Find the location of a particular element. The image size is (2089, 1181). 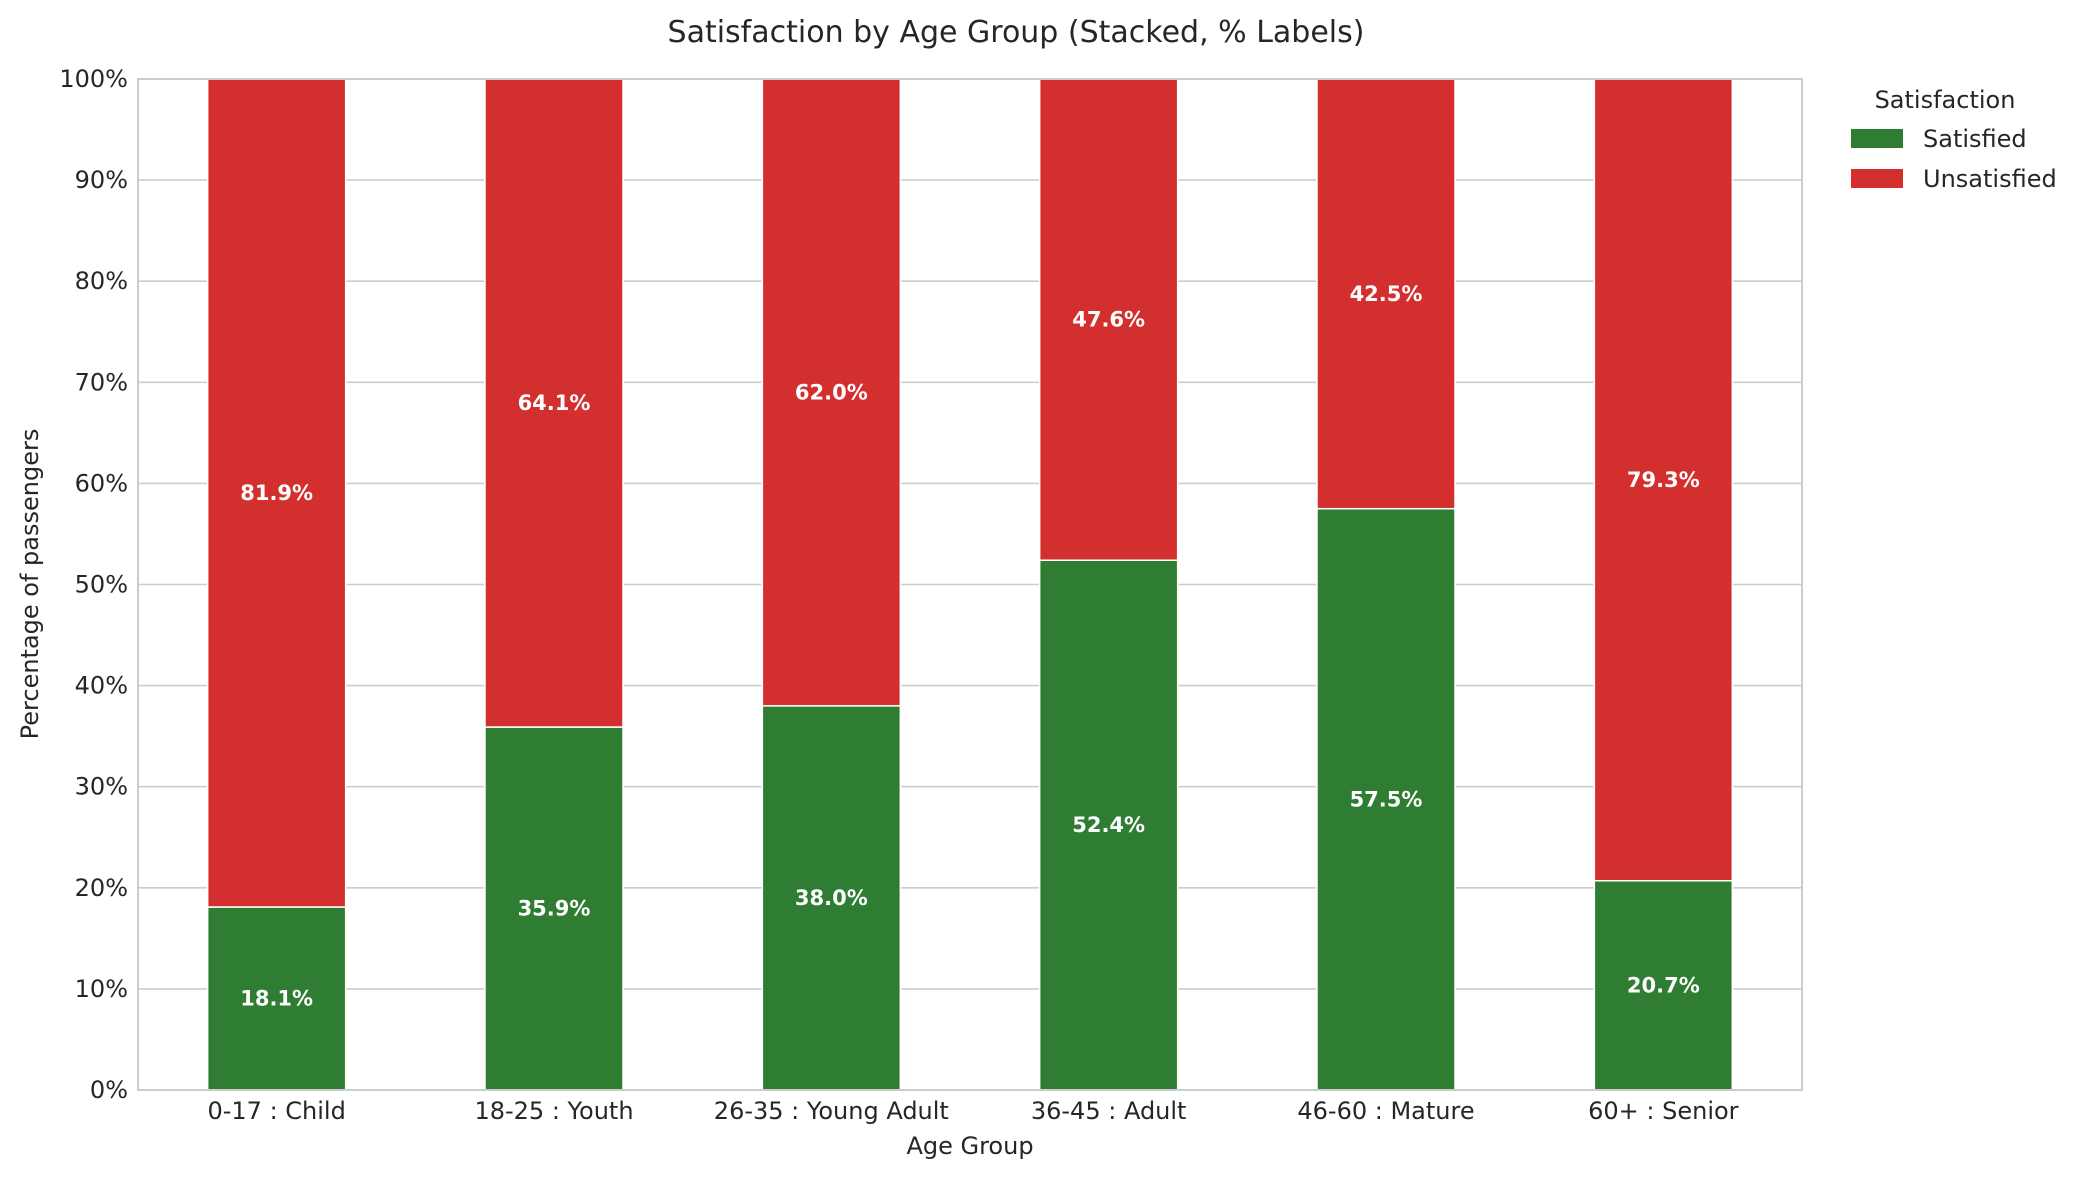

bar-data-label: 52.4% is located at coordinates (1108, 825).